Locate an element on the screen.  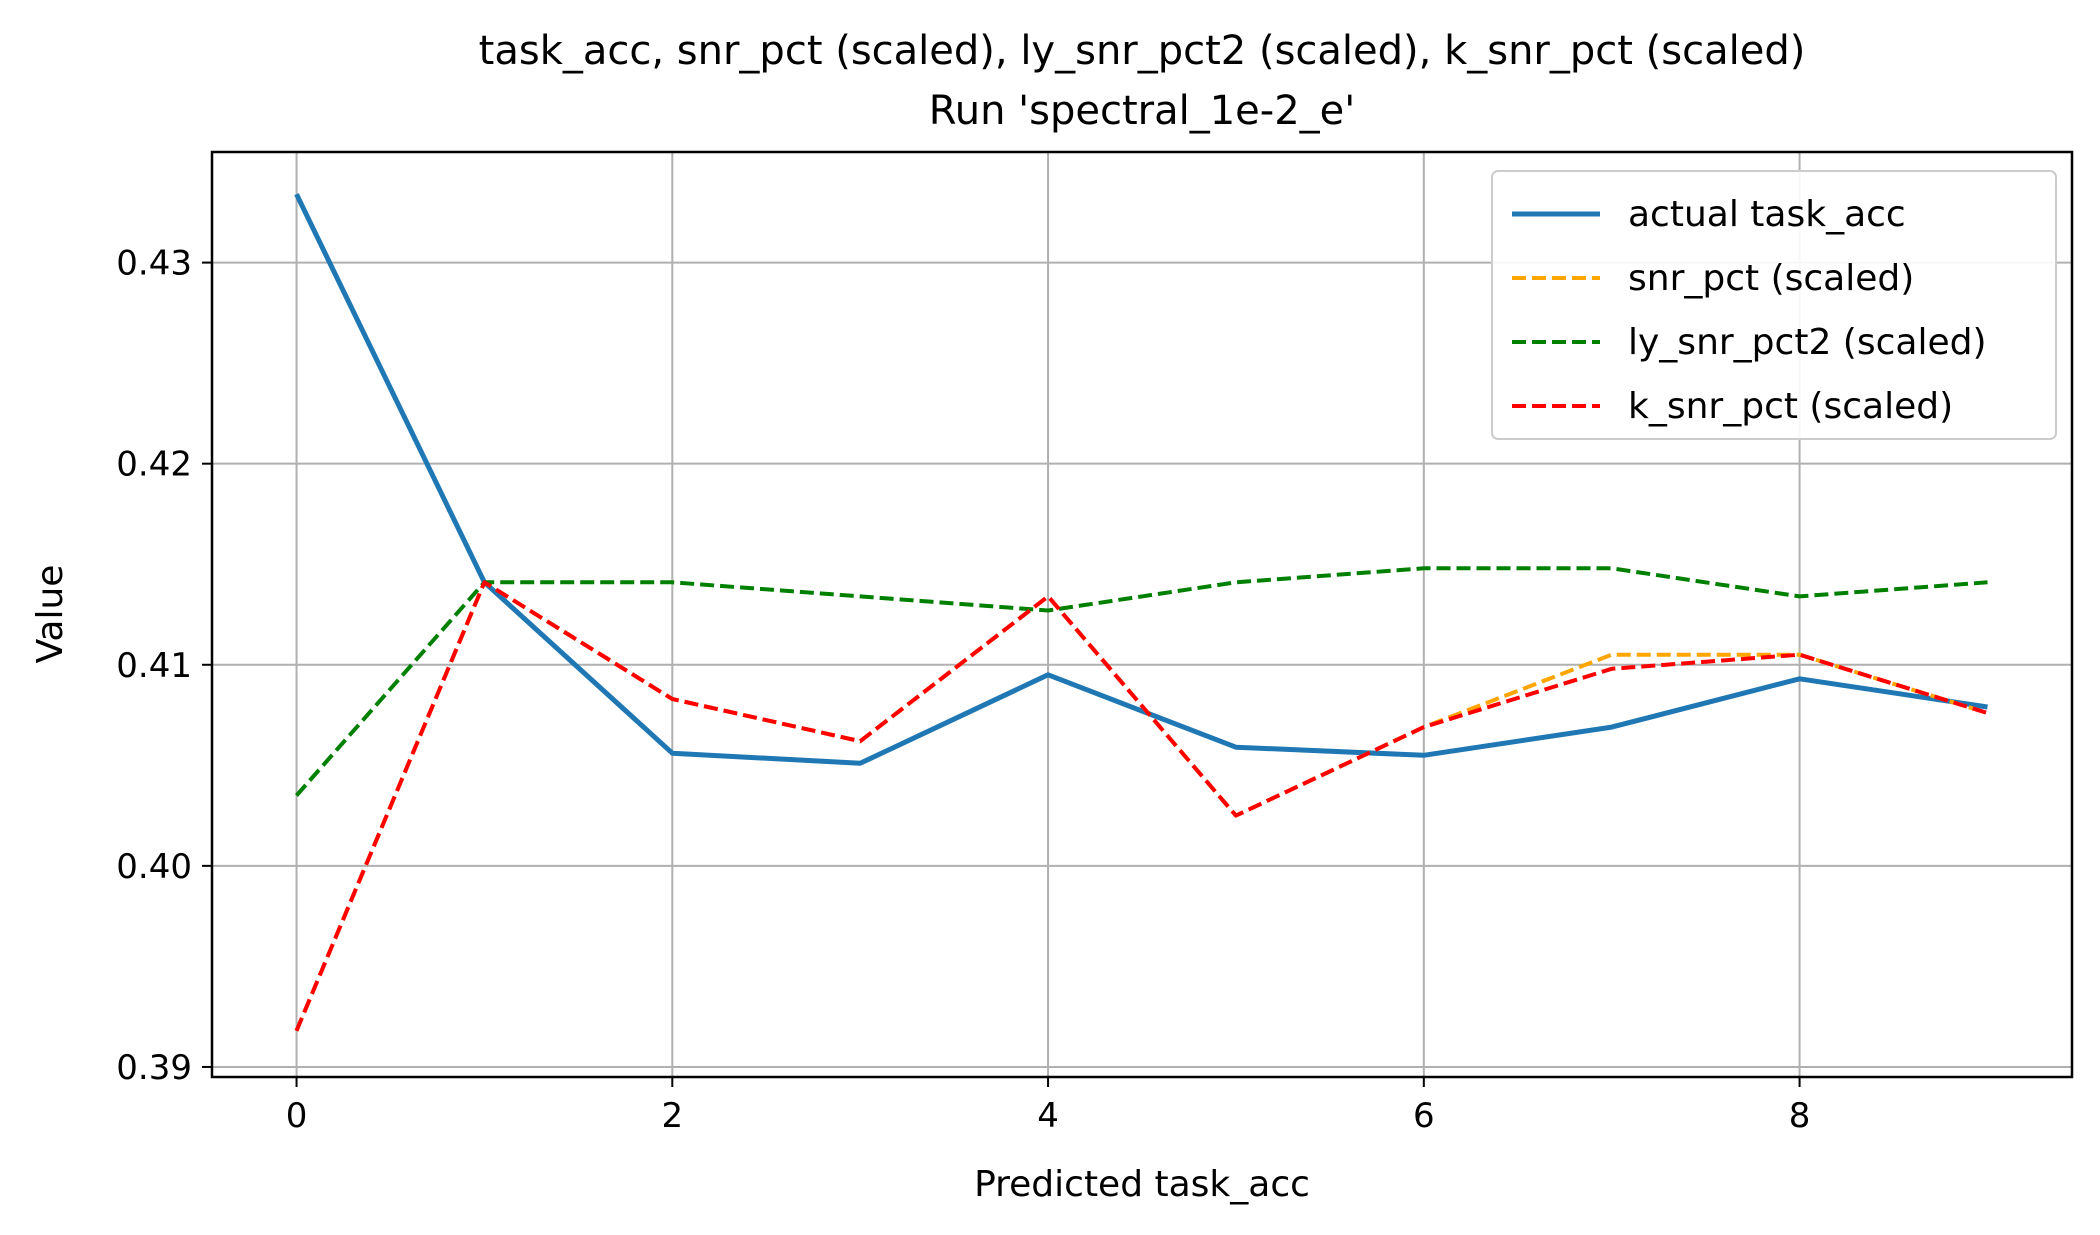
x-tick-label: 0 is located at coordinates (297, 1116).